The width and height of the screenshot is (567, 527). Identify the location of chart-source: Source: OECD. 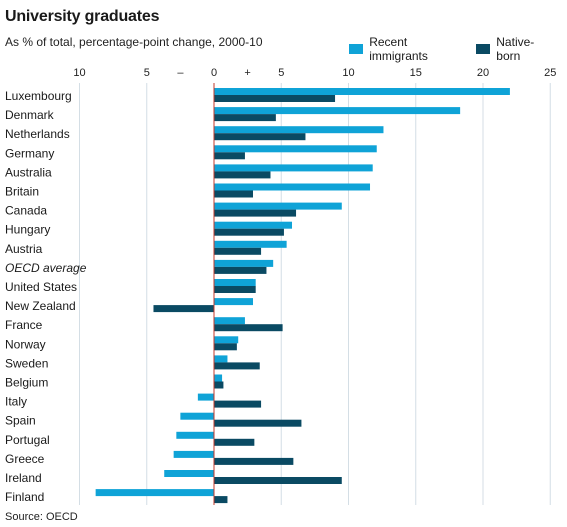
(41, 517).